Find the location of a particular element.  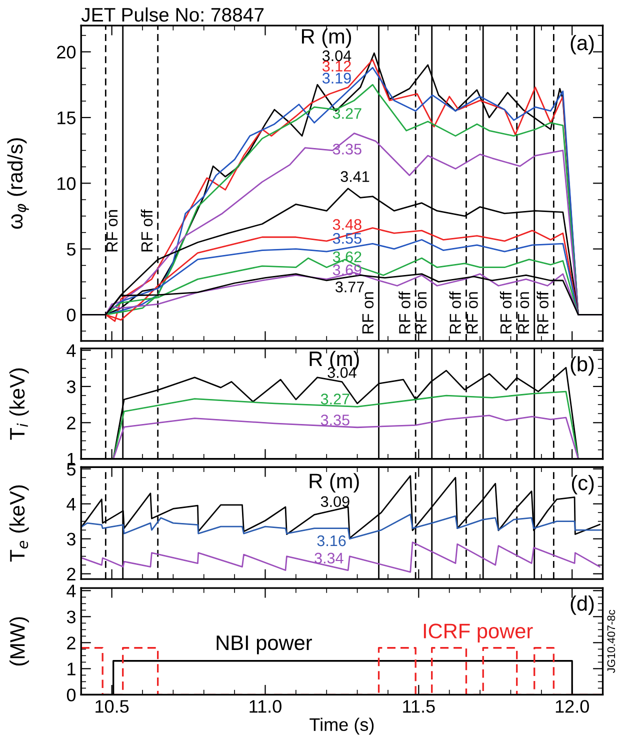

x-tick-label: 11.0 is located at coordinates (266, 706).